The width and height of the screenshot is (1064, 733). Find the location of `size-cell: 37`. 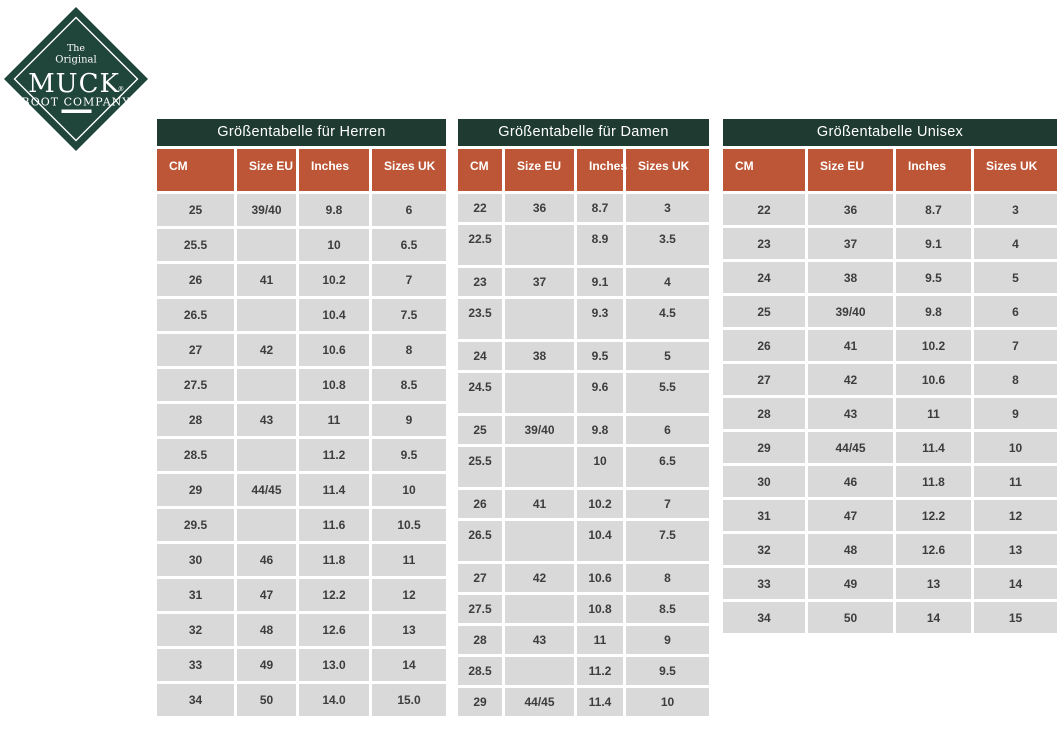

size-cell: 37 is located at coordinates (539, 282).